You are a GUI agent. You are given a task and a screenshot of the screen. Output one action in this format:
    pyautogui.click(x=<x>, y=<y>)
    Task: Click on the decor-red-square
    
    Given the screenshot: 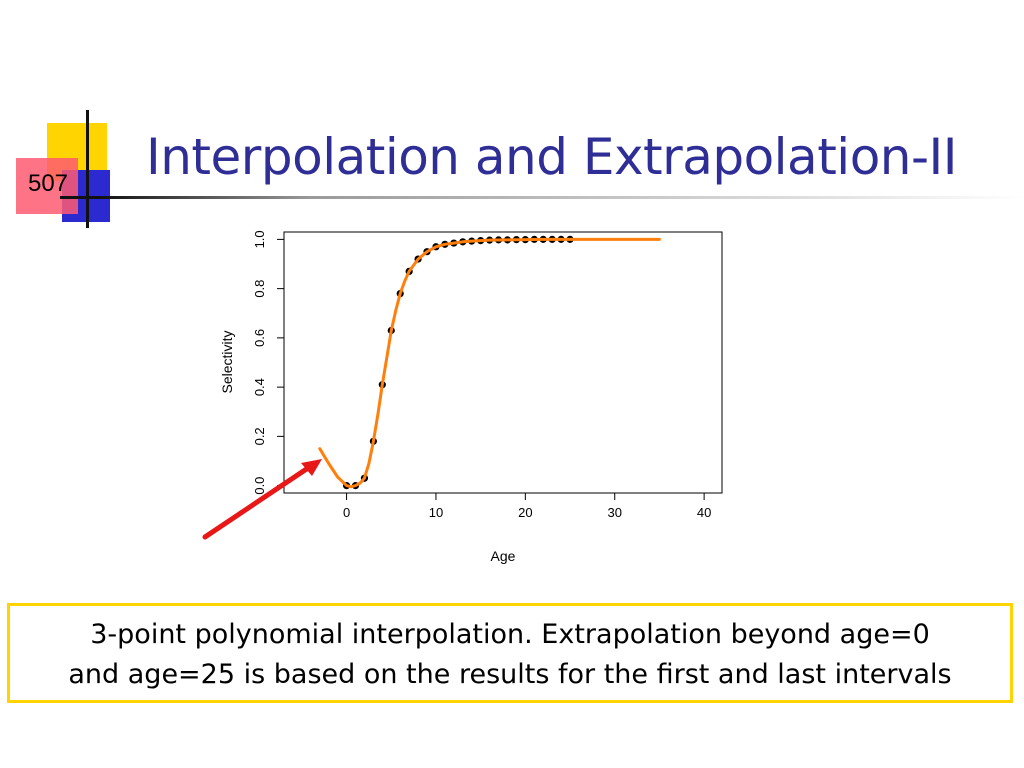 What is the action you would take?
    pyautogui.click(x=47, y=186)
    